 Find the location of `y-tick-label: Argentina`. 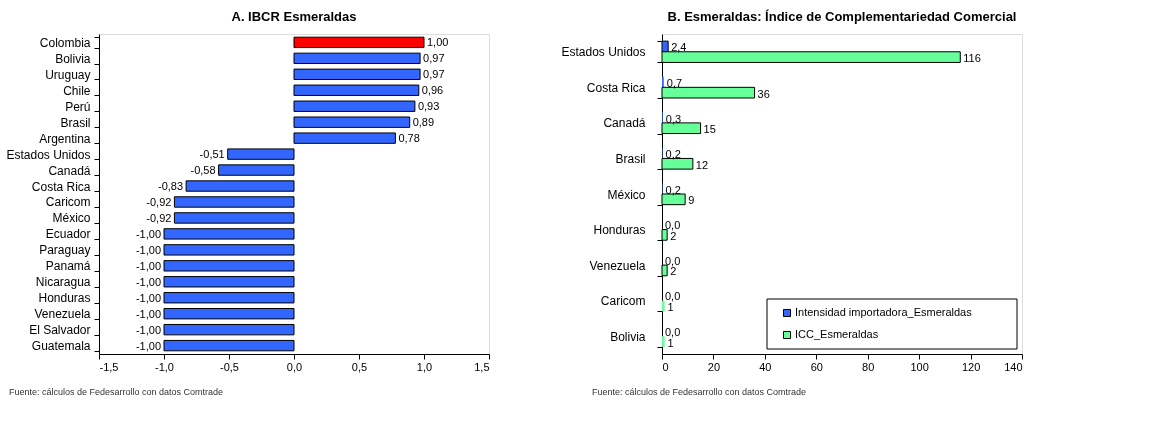

y-tick-label: Argentina is located at coordinates (65, 138).